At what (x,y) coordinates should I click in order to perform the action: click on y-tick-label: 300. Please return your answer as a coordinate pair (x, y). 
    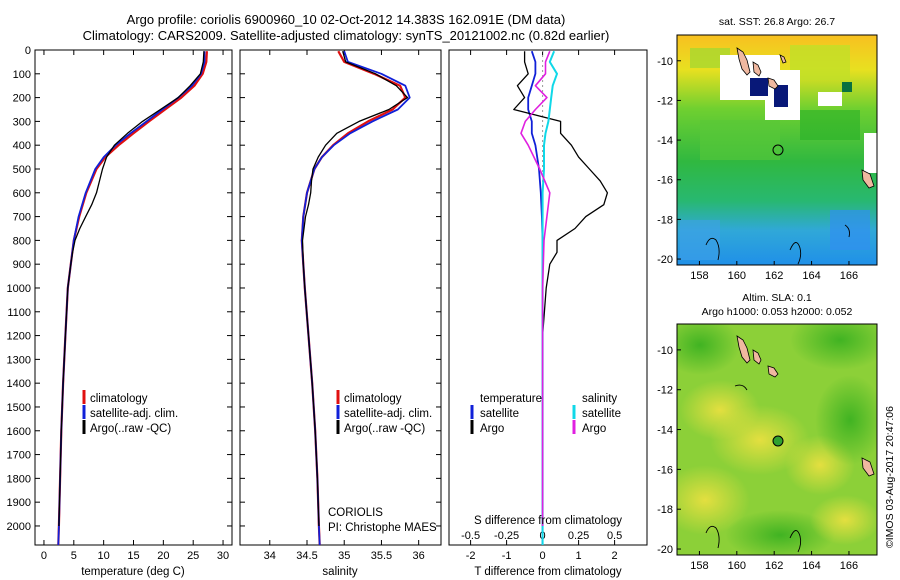
    Looking at the image, I should click on (22, 122).